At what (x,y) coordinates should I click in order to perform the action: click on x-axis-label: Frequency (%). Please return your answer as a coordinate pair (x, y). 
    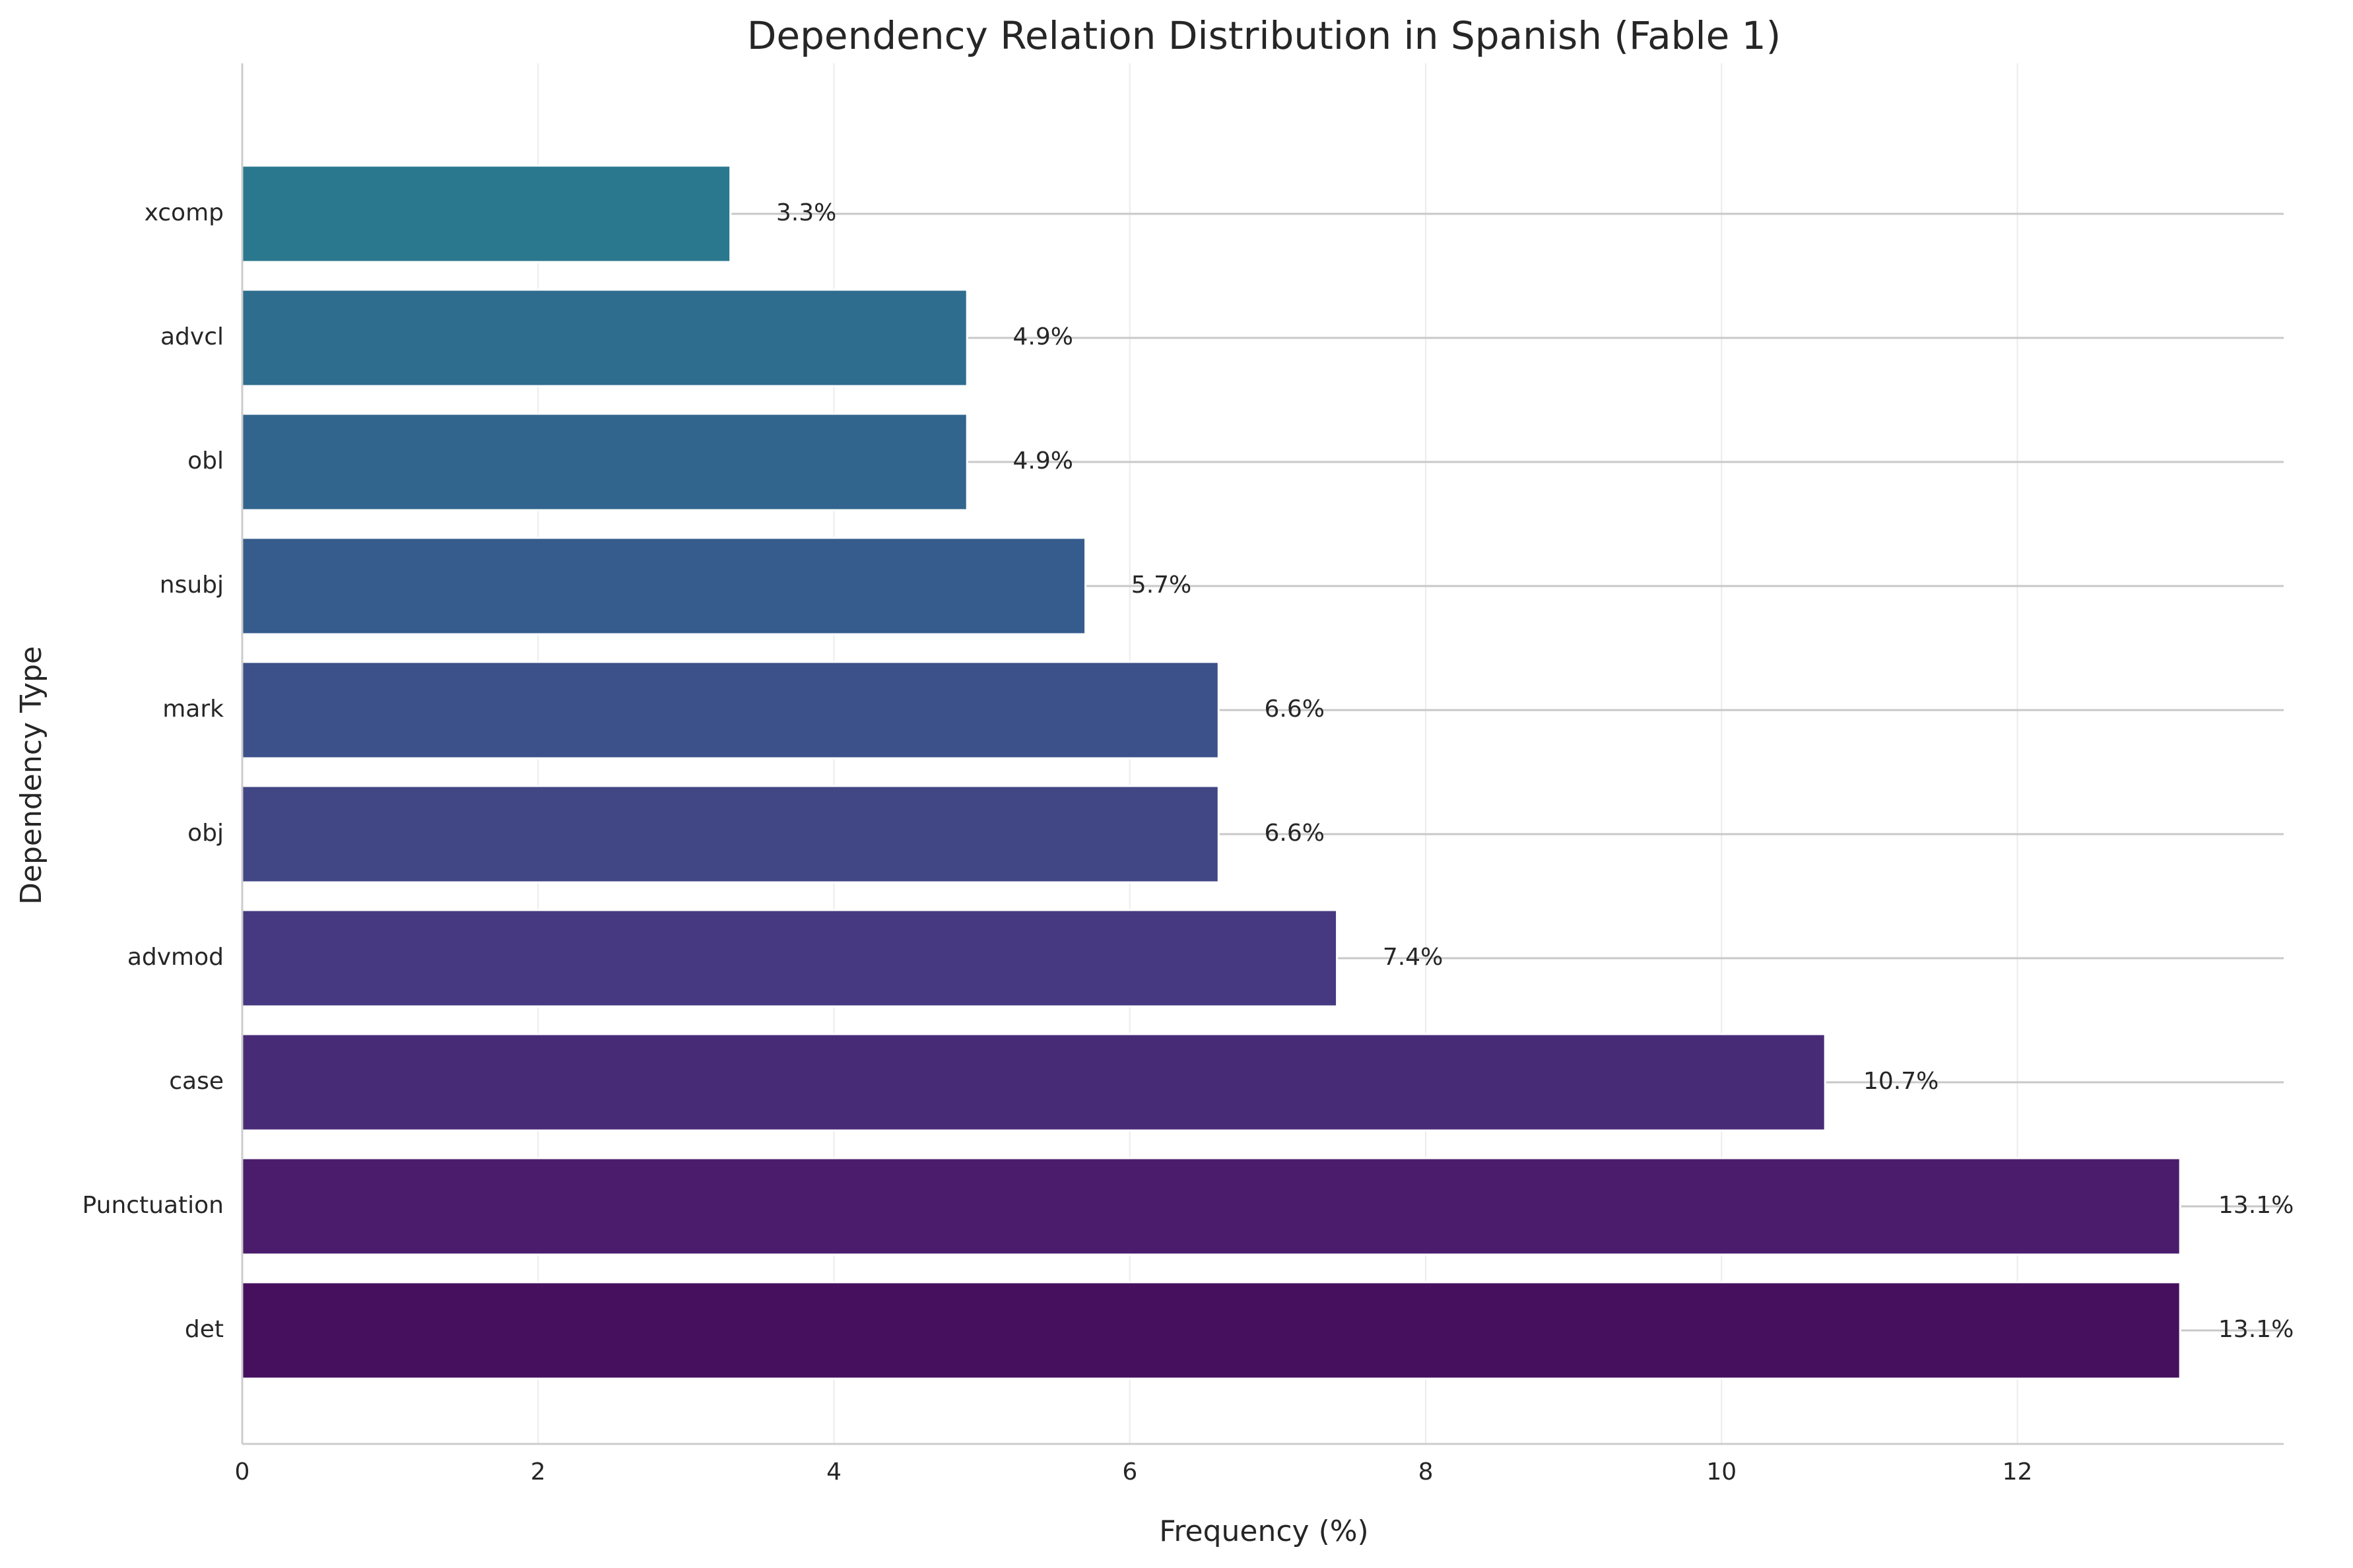
    Looking at the image, I should click on (1263, 1532).